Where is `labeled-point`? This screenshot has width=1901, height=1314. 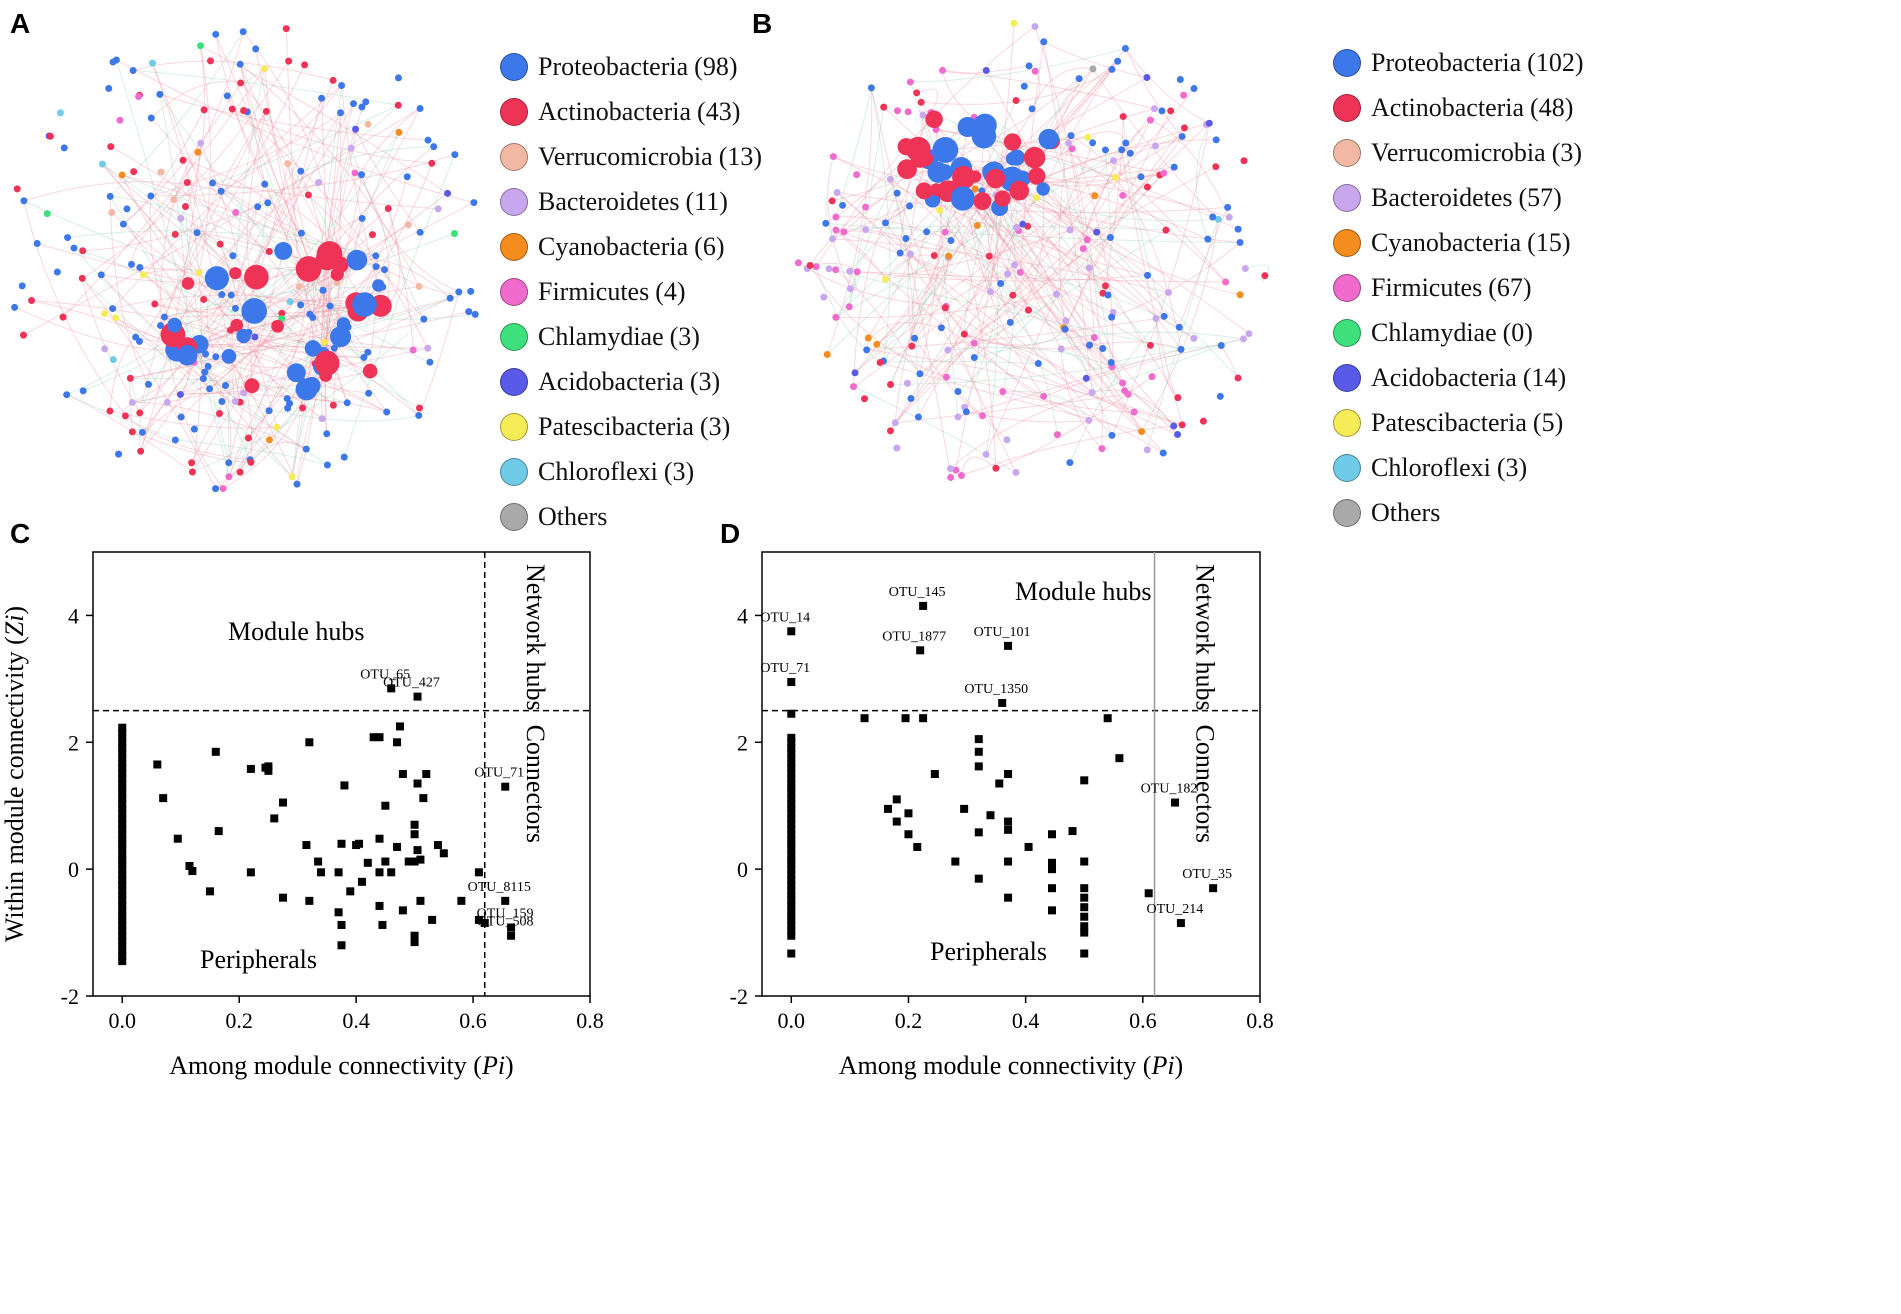
labeled-point is located at coordinates (791, 682).